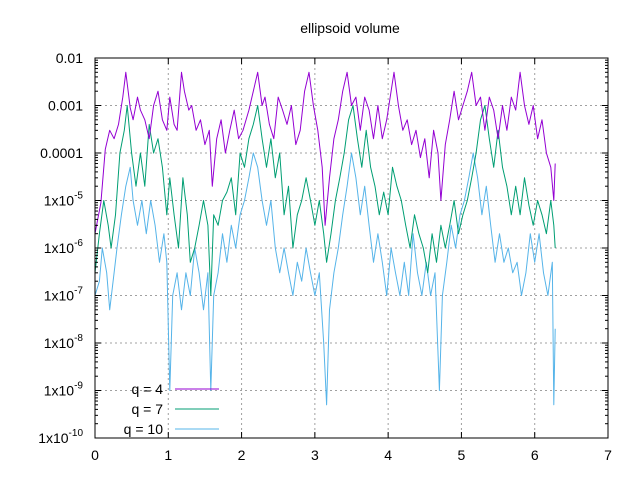  I want to click on y-tick-label: 1x10⁻¹⁰, so click(60, 437).